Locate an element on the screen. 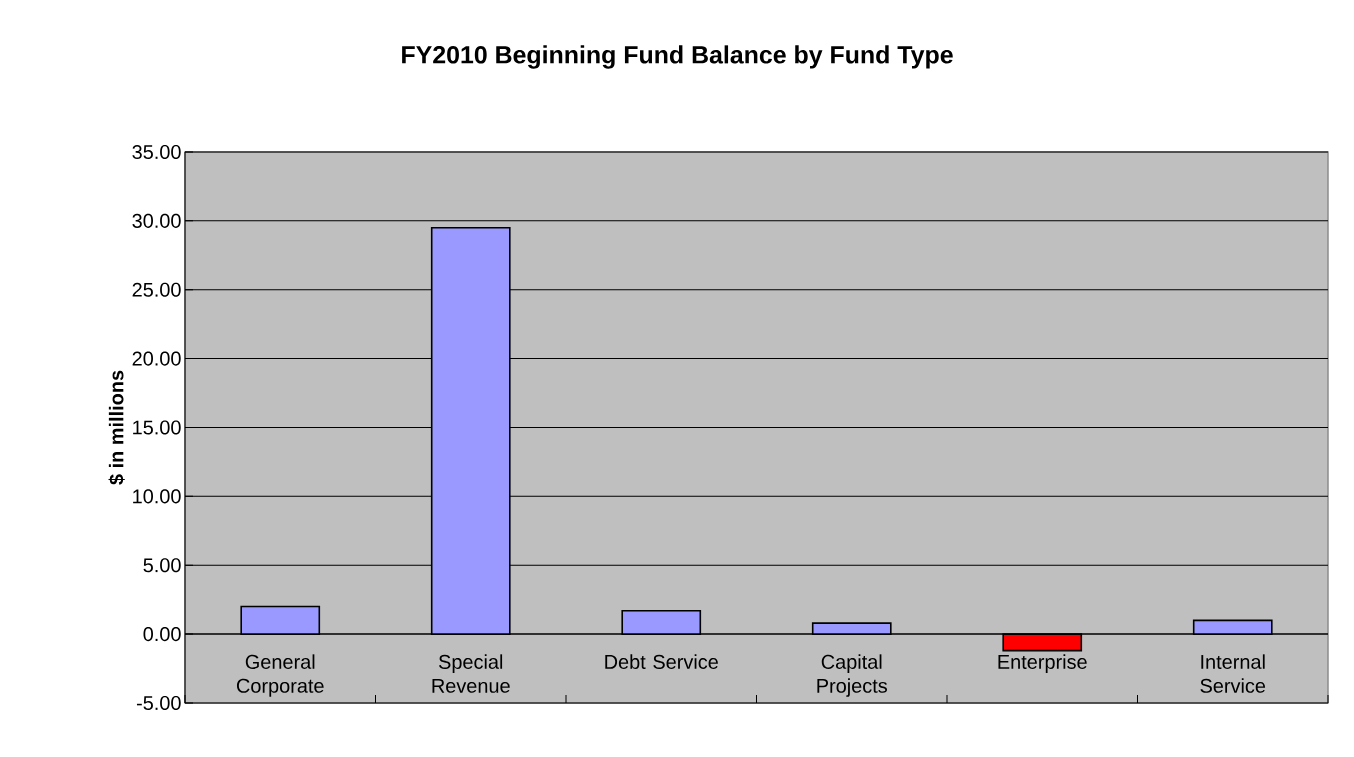 Image resolution: width=1354 pixels, height=757 pixels. y-tick-label: 5.00 is located at coordinates (162, 565).